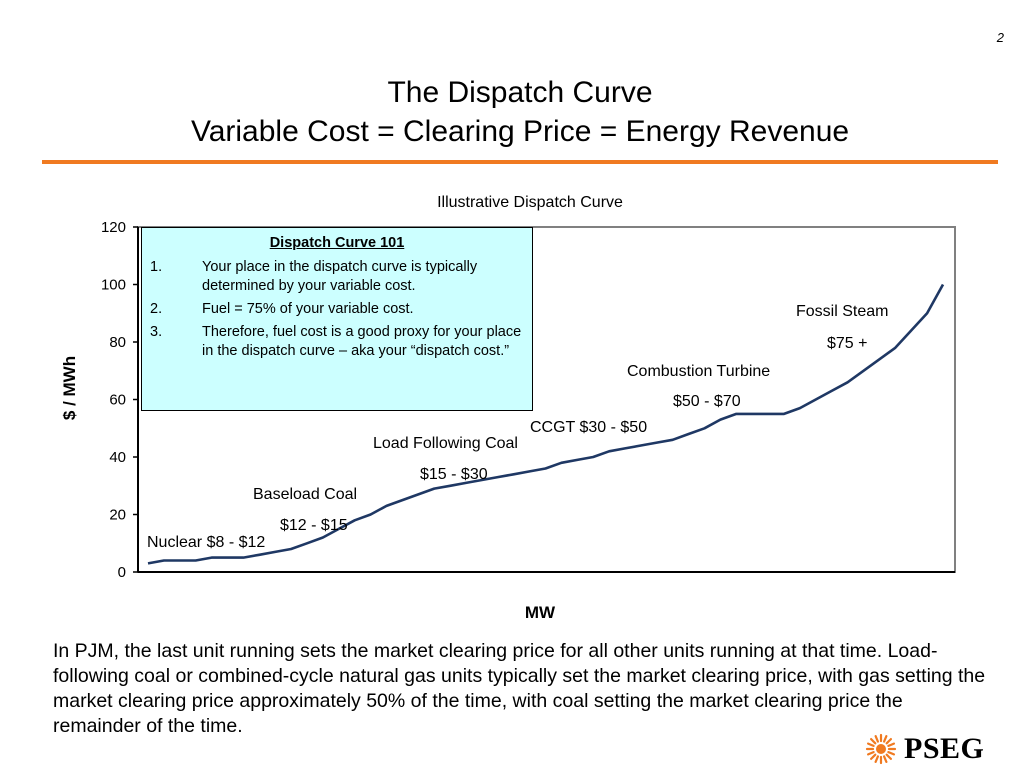 The width and height of the screenshot is (1024, 768). I want to click on sun-icon, so click(881, 749).